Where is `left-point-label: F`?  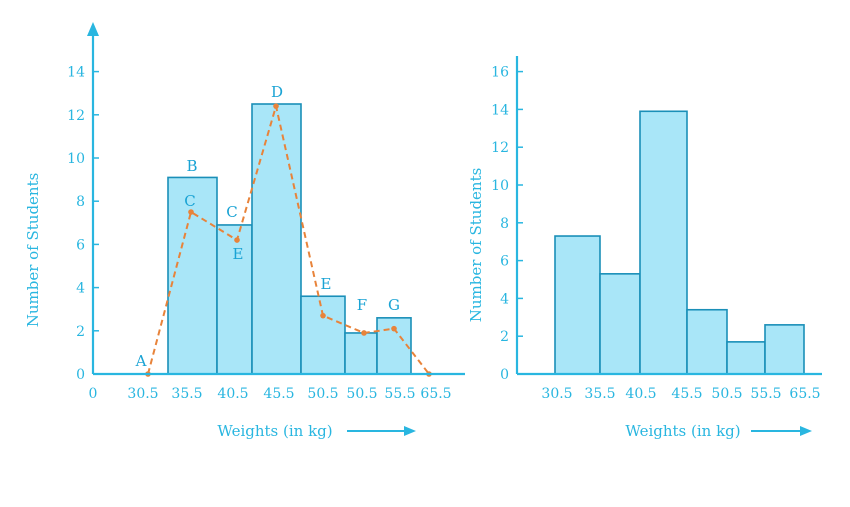 left-point-label: F is located at coordinates (362, 305).